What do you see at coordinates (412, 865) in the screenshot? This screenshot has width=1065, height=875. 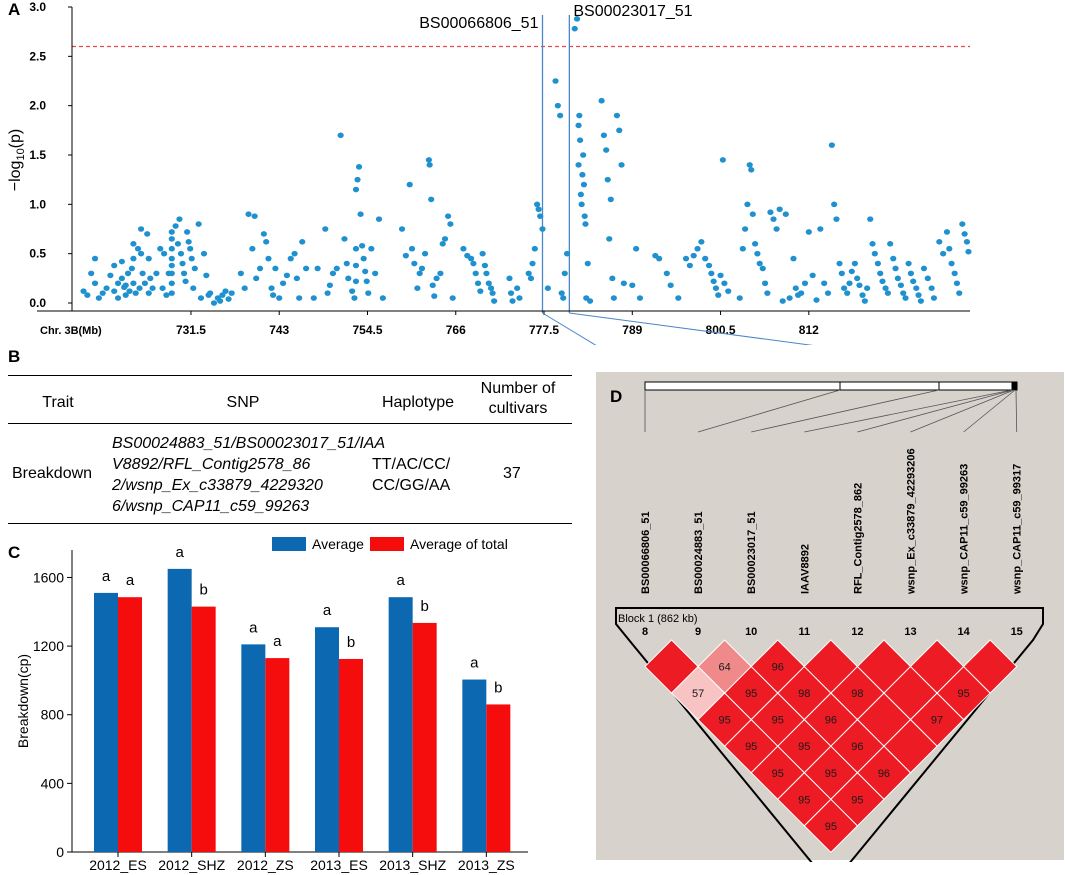 I see `x-tick-label: 2013_SHZ` at bounding box center [412, 865].